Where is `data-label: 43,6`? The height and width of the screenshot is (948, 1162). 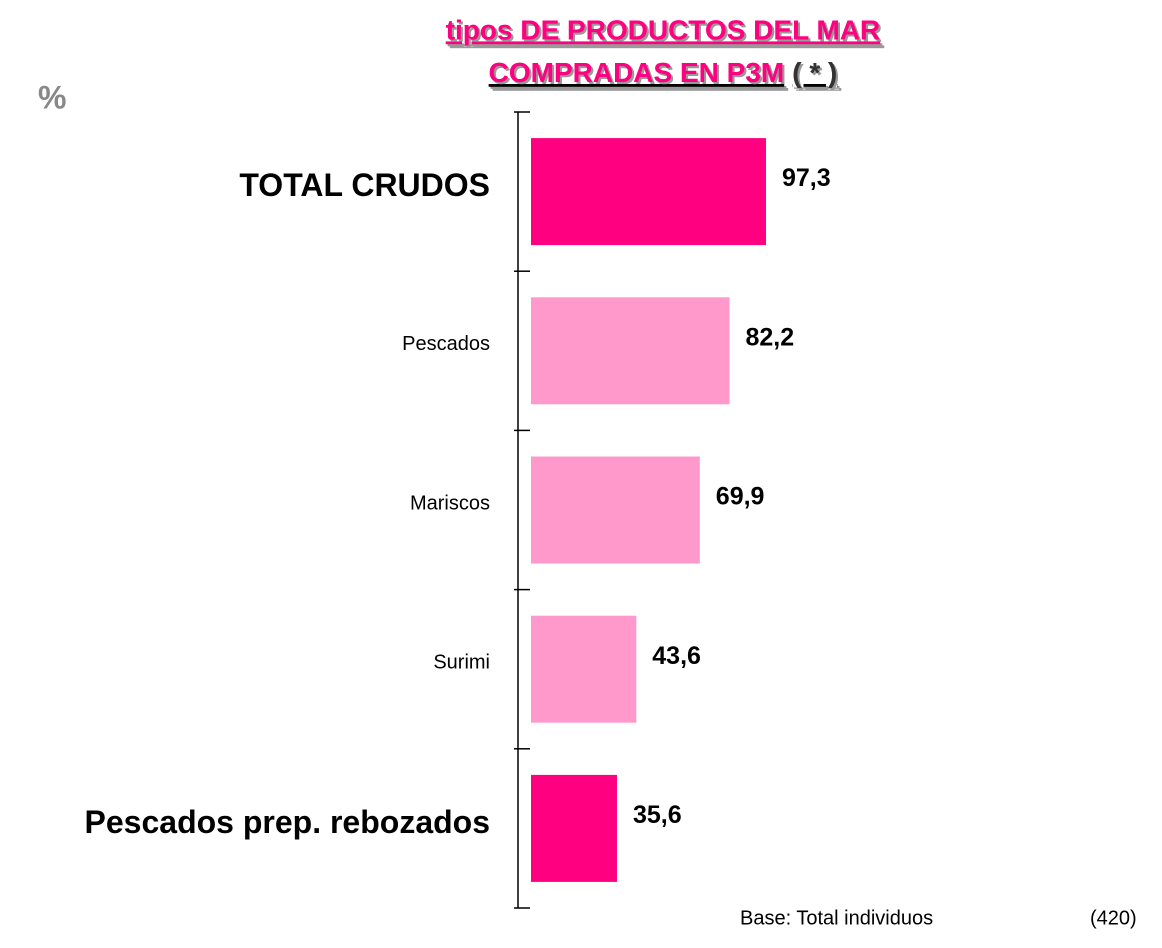
data-label: 43,6 is located at coordinates (676, 656).